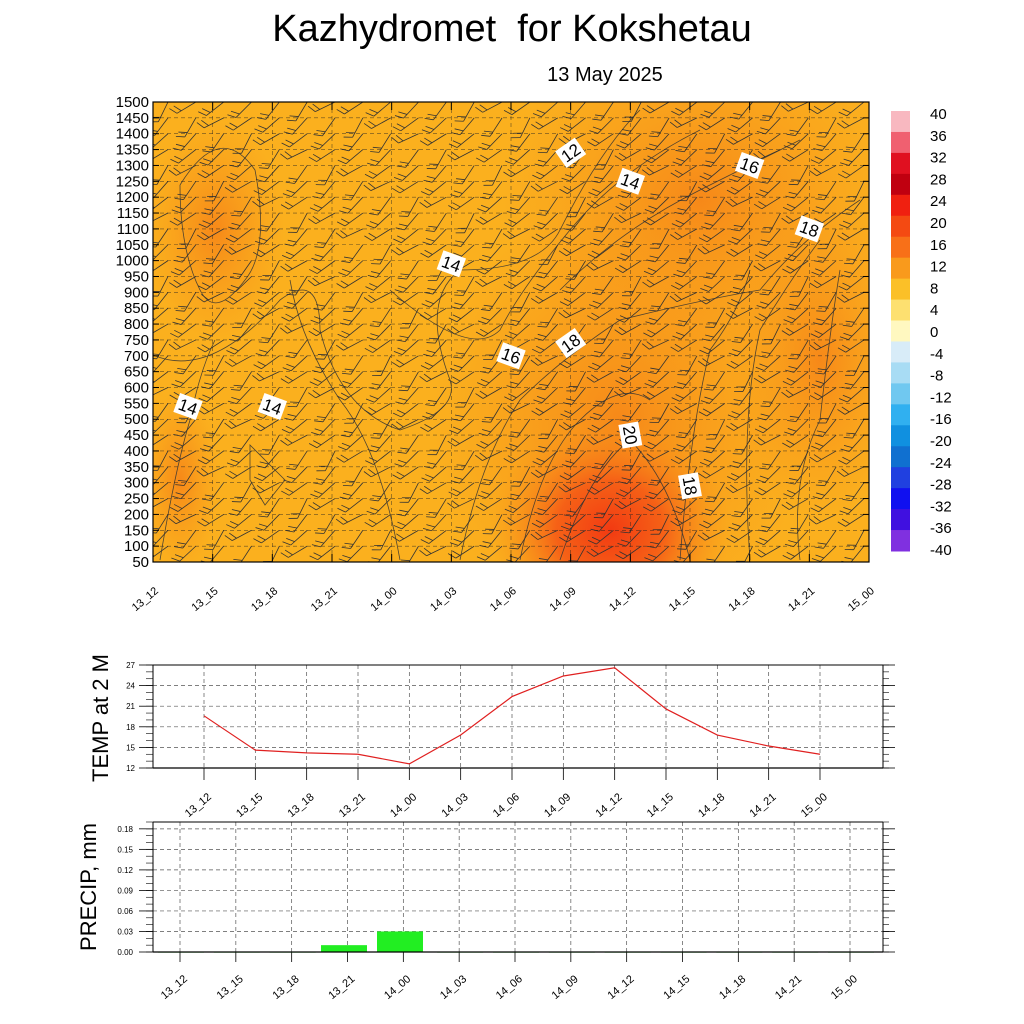 The image size is (1024, 1024). What do you see at coordinates (934, 310) in the screenshot?
I see `colorbar-label: 4` at bounding box center [934, 310].